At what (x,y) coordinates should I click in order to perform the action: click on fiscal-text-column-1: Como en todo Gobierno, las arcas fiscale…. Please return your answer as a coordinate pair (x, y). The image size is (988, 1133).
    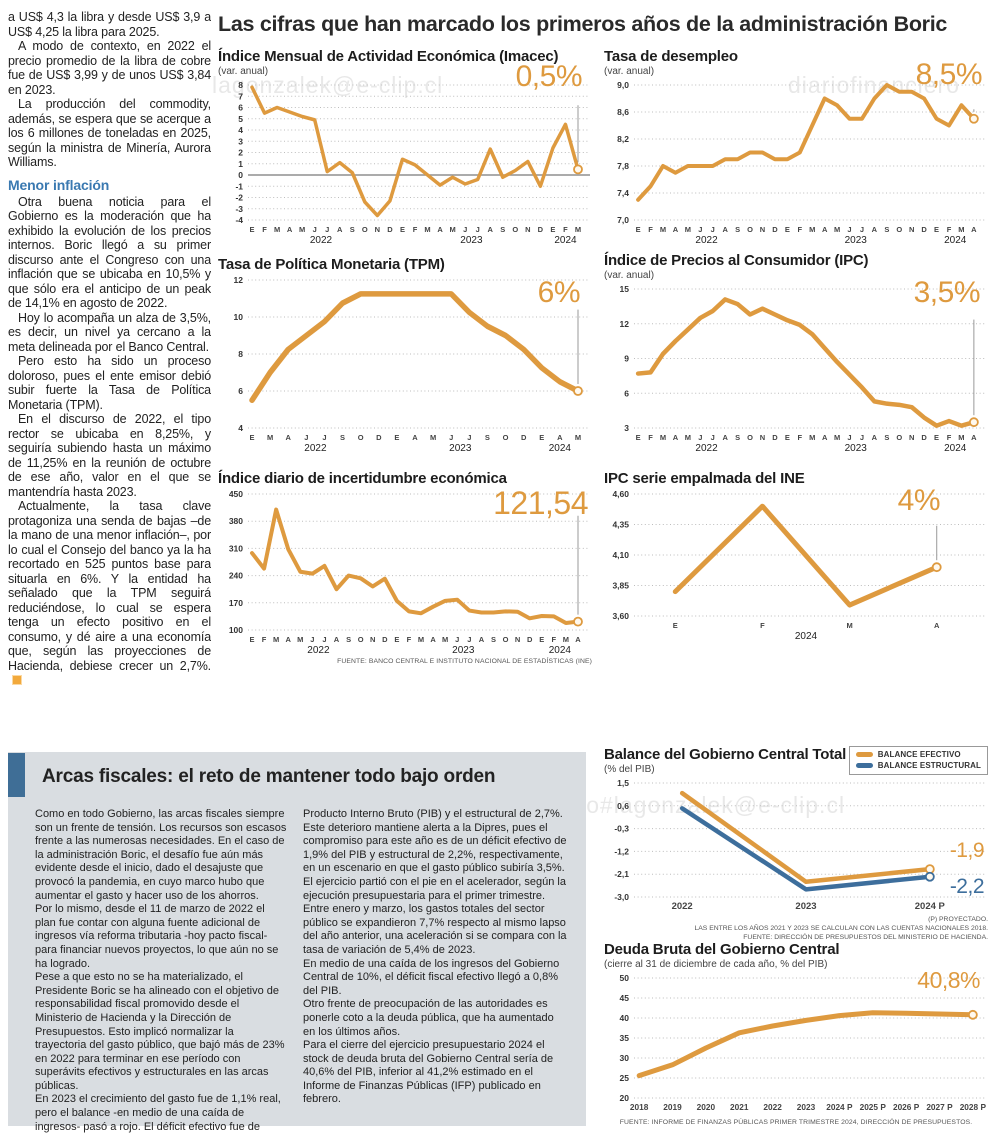
    Looking at the image, I should click on (161, 970).